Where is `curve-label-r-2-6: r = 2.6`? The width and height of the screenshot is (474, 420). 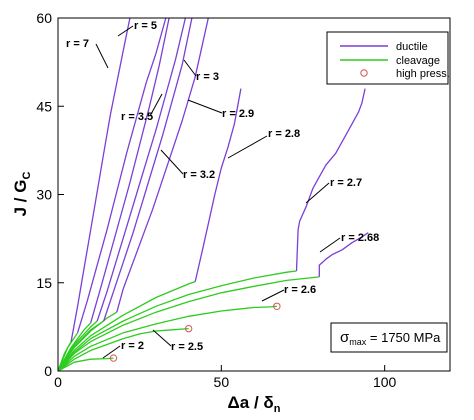 curve-label-r-2-6: r = 2.6 is located at coordinates (300, 290).